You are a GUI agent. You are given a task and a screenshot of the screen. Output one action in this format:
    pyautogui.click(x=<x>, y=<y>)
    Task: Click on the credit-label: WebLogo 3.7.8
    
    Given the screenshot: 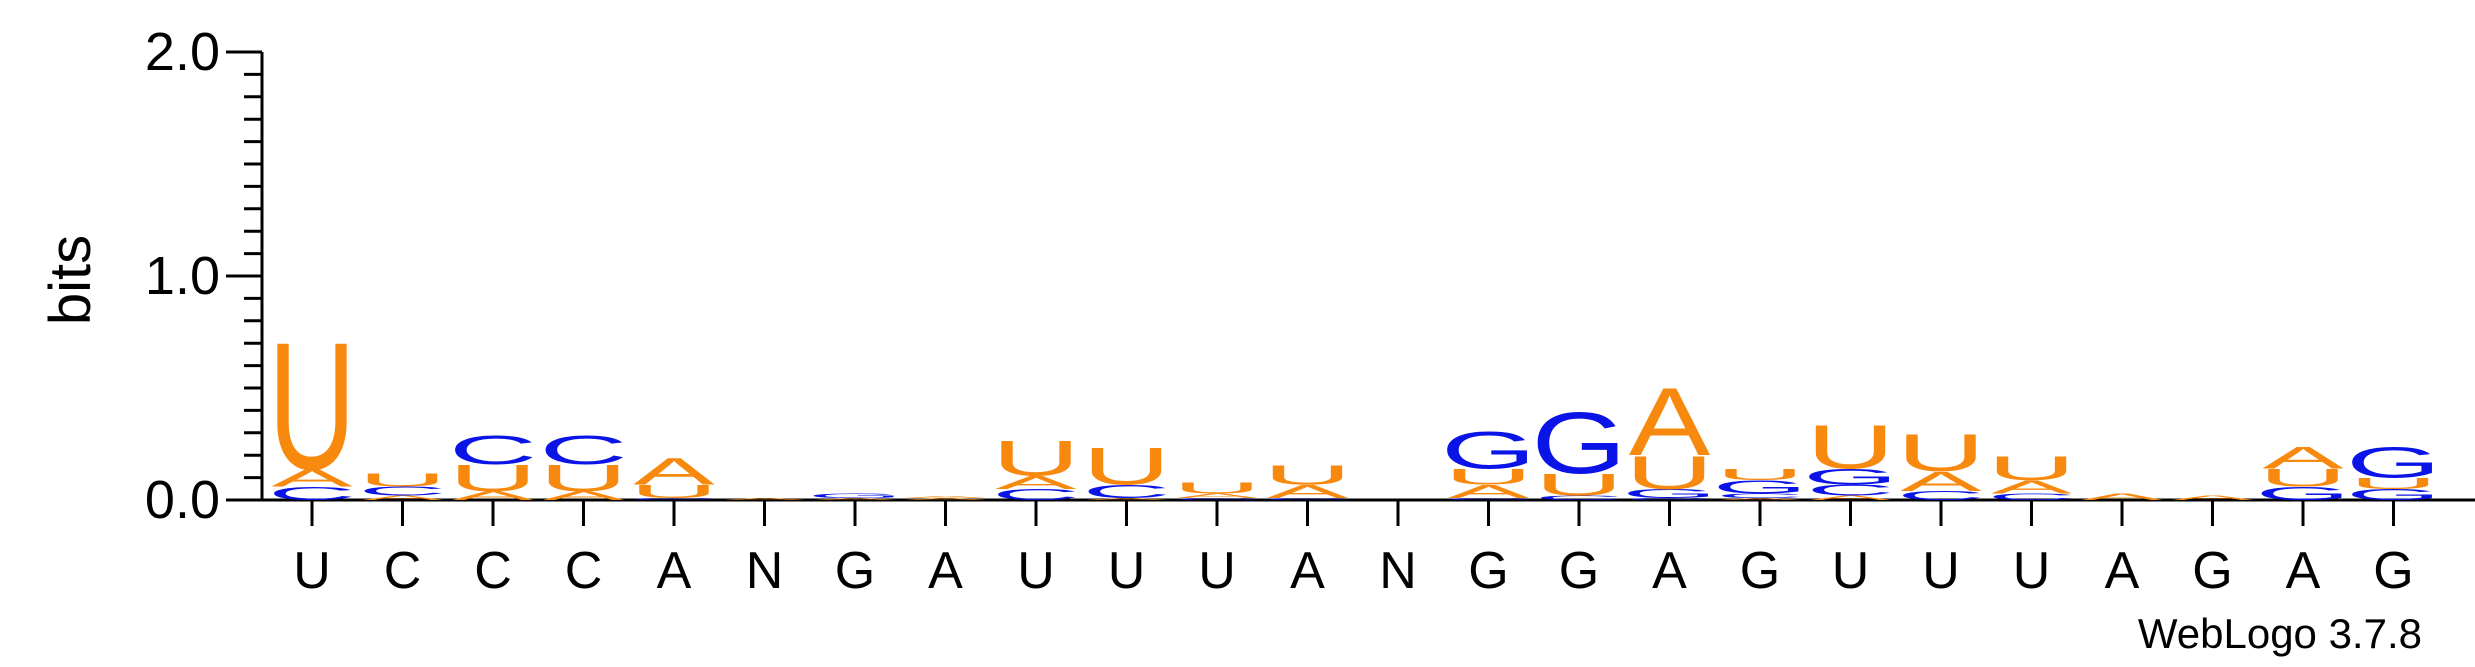 What is the action you would take?
    pyautogui.click(x=2280, y=633)
    